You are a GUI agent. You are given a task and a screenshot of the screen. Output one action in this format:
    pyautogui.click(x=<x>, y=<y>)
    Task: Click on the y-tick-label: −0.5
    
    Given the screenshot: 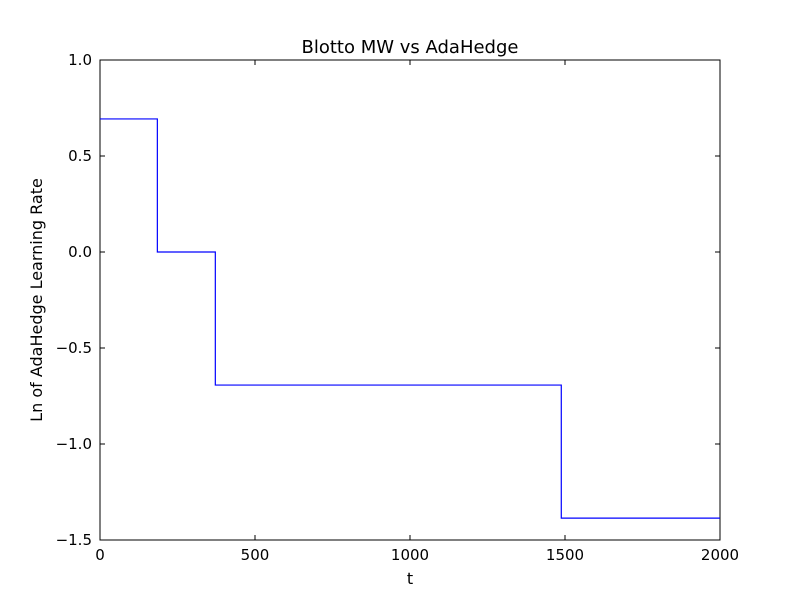 What is the action you would take?
    pyautogui.click(x=74, y=348)
    